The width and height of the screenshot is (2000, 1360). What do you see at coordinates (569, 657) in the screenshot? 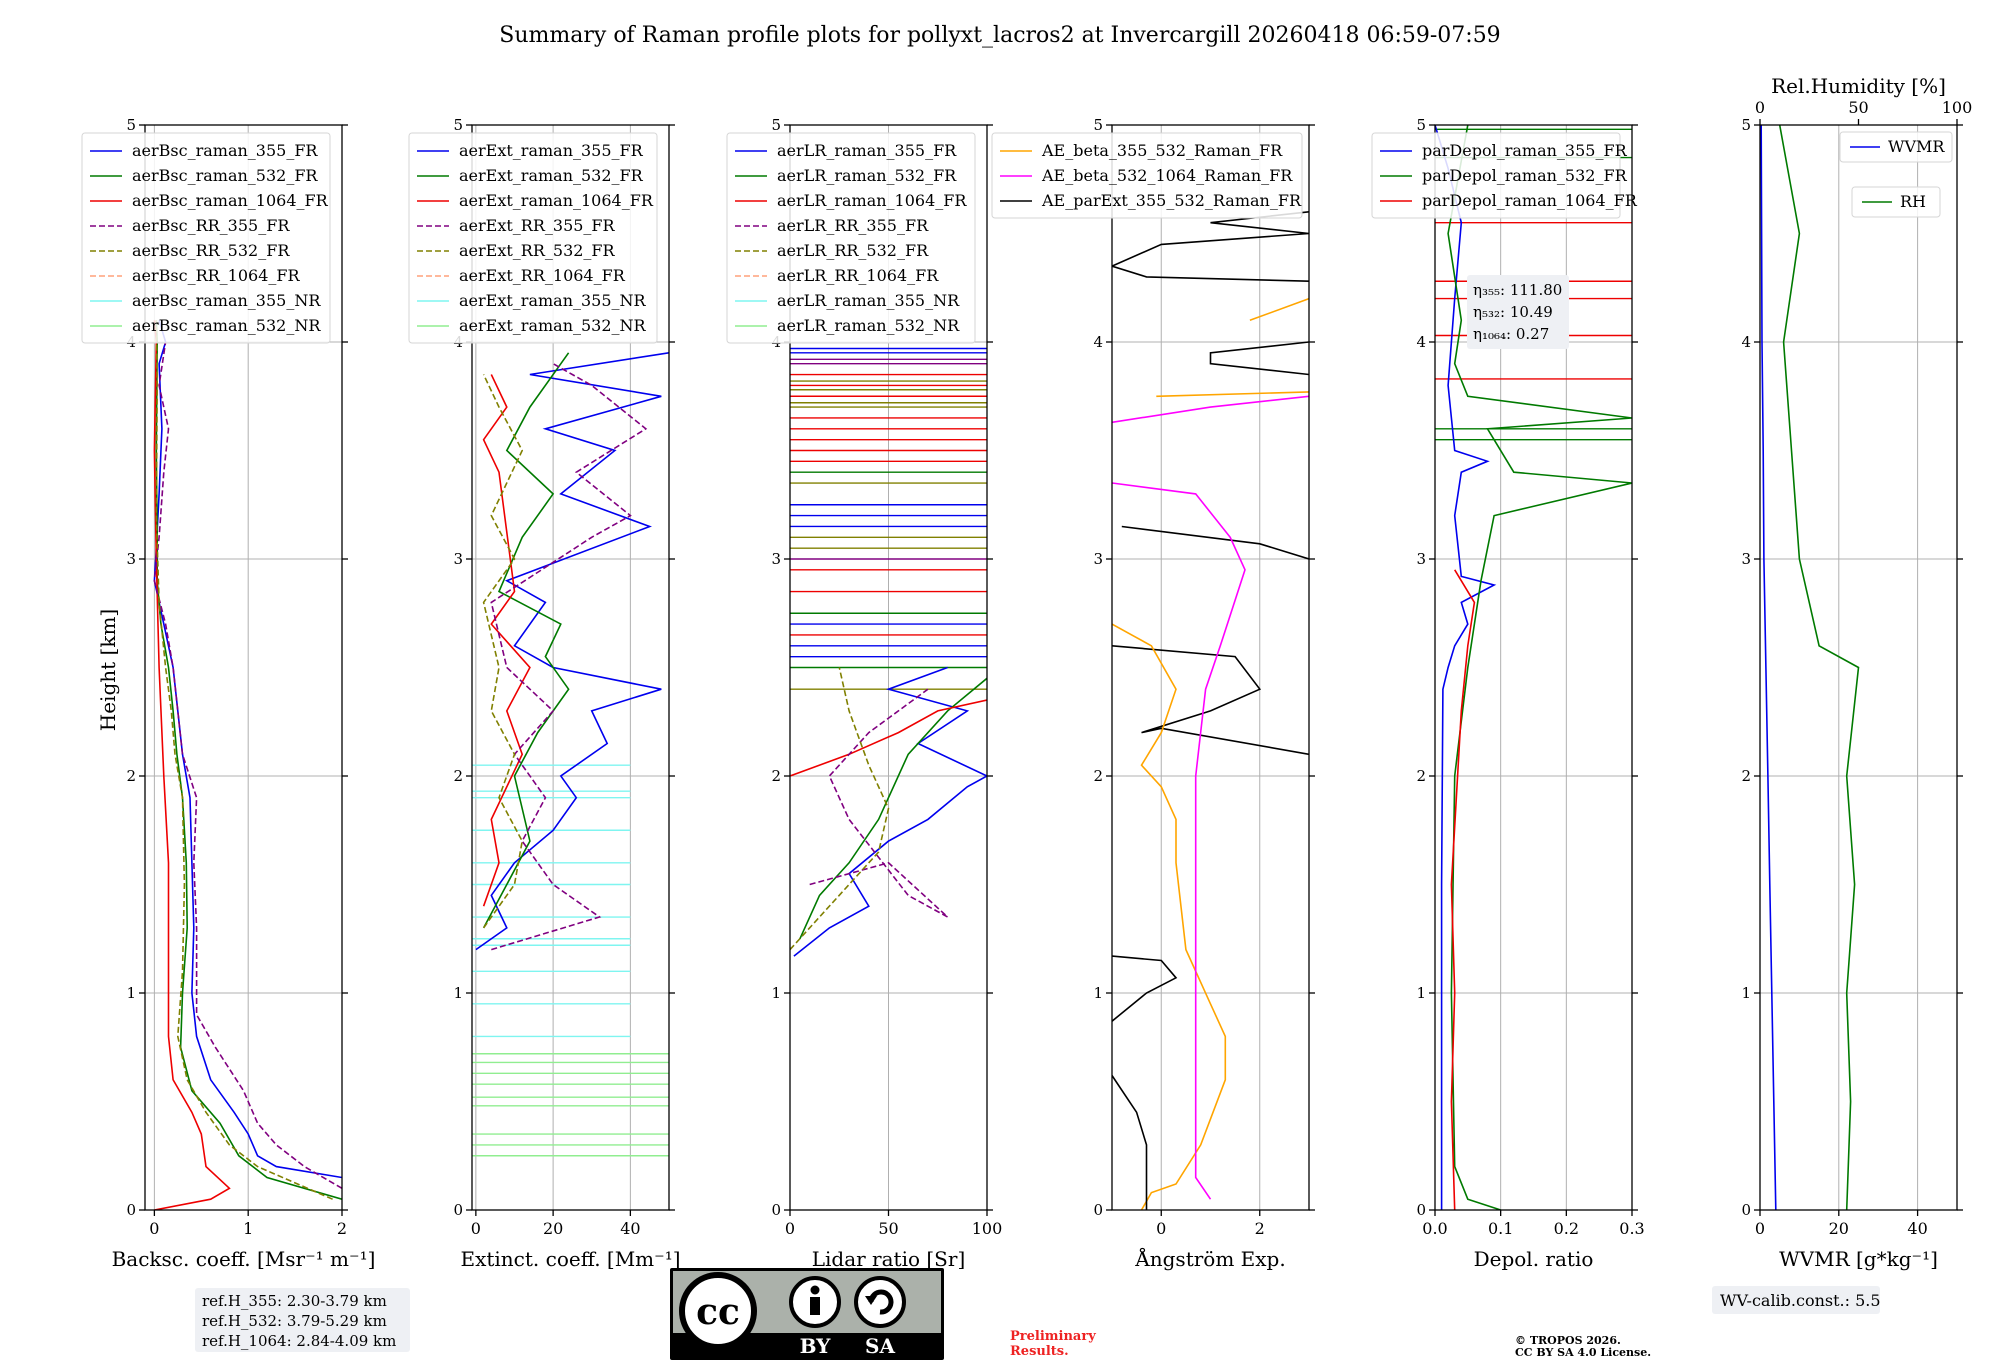
I see `series-aerExt_RR_355_FR` at bounding box center [569, 657].